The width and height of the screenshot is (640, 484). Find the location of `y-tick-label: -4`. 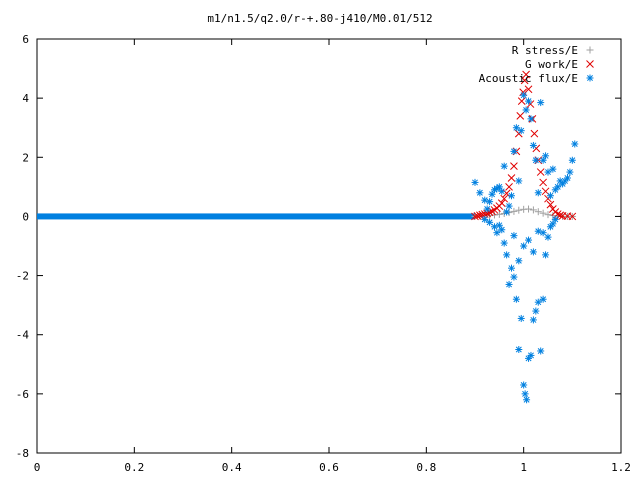

y-tick-label: -4 is located at coordinates (23, 335).